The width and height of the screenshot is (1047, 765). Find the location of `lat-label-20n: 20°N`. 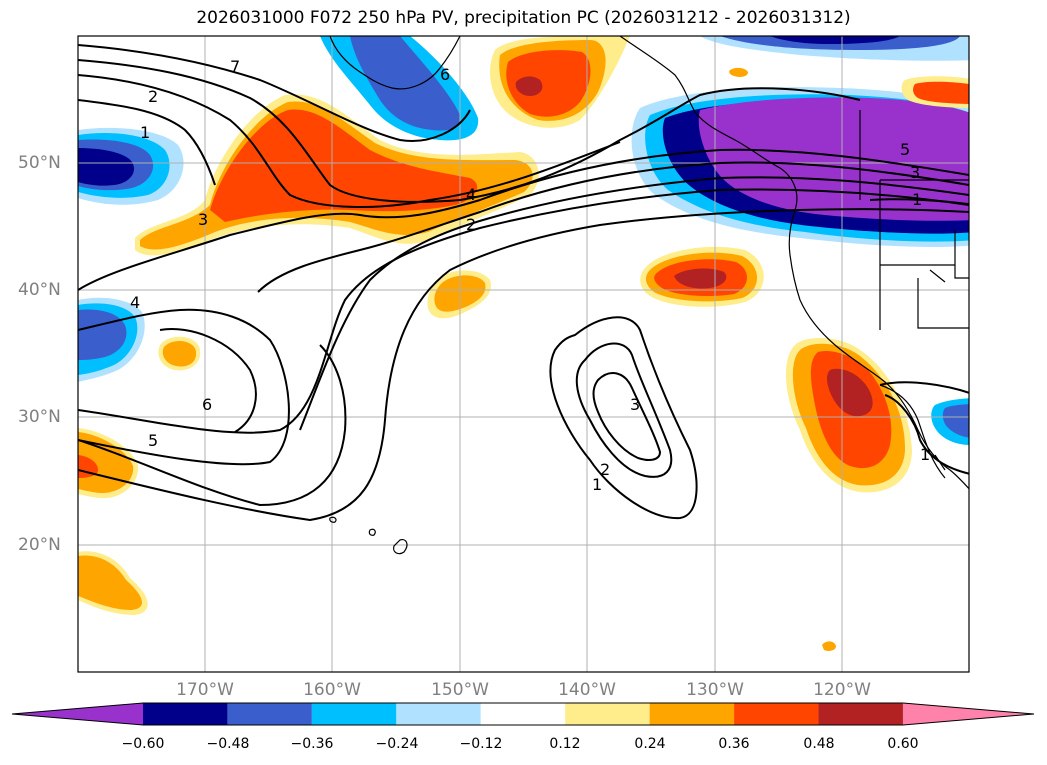

lat-label-20n: 20°N is located at coordinates (39, 545).